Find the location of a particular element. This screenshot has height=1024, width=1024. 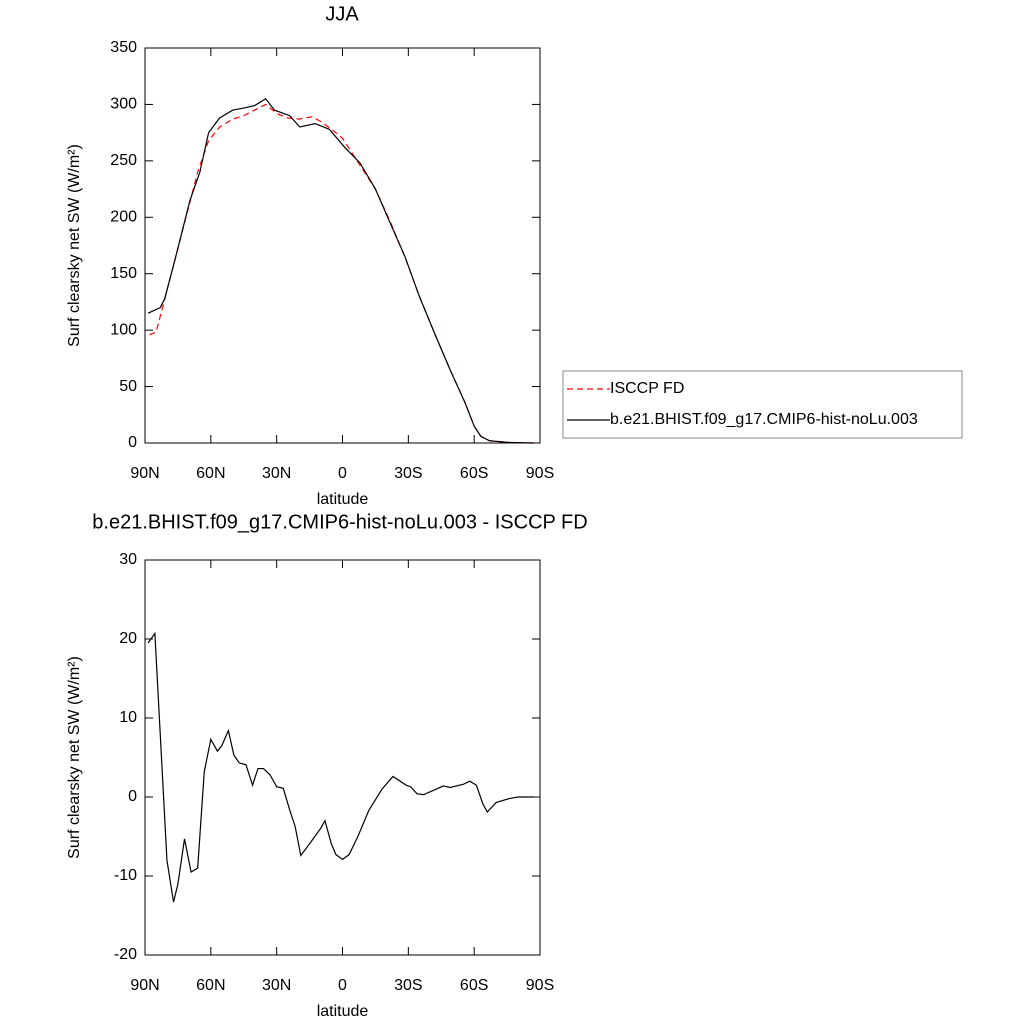

chart-title: JJA is located at coordinates (342, 14).